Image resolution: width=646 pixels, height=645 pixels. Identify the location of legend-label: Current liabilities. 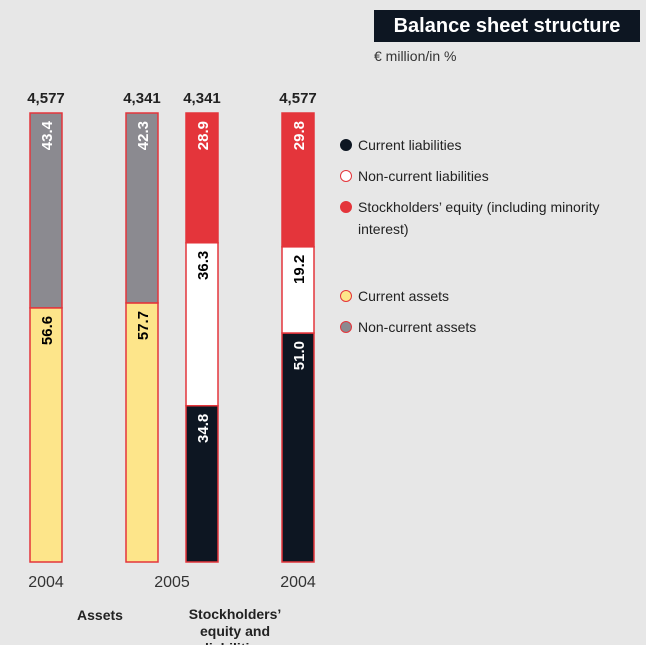
(410, 145).